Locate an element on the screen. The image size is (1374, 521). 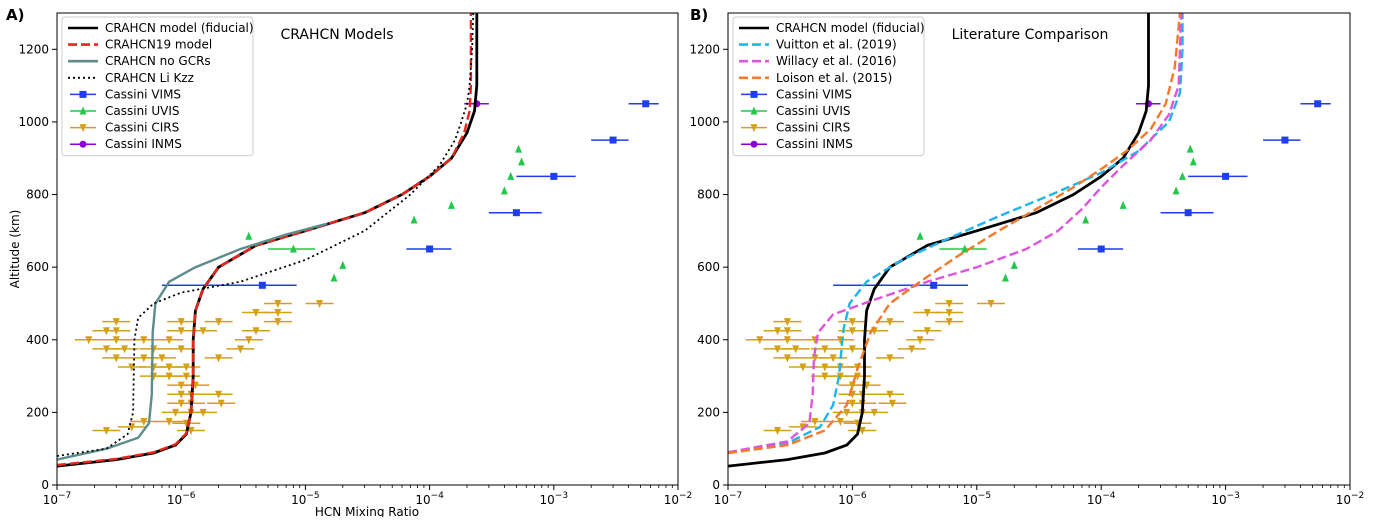
y-tick-label: 600 is located at coordinates (37, 267).